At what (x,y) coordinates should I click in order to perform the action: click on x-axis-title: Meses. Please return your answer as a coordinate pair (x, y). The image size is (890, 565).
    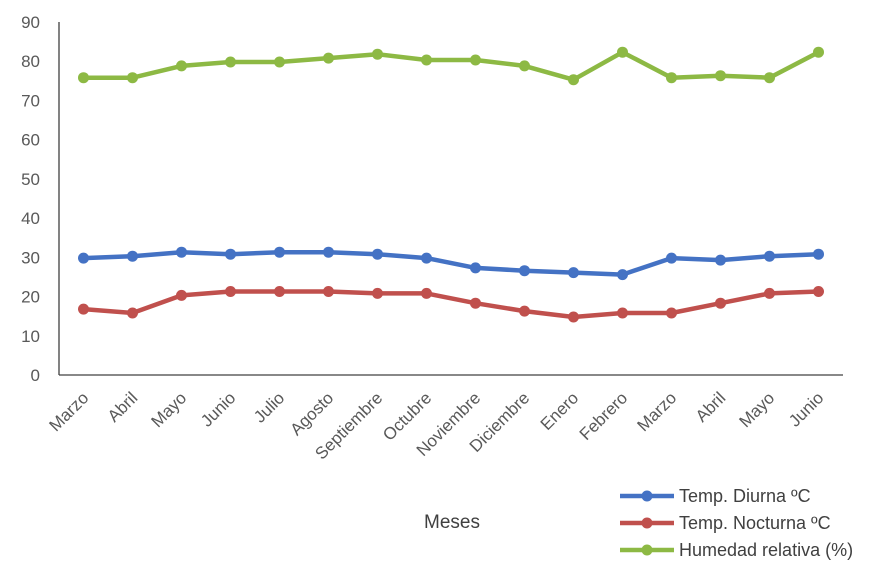
    Looking at the image, I should click on (452, 522).